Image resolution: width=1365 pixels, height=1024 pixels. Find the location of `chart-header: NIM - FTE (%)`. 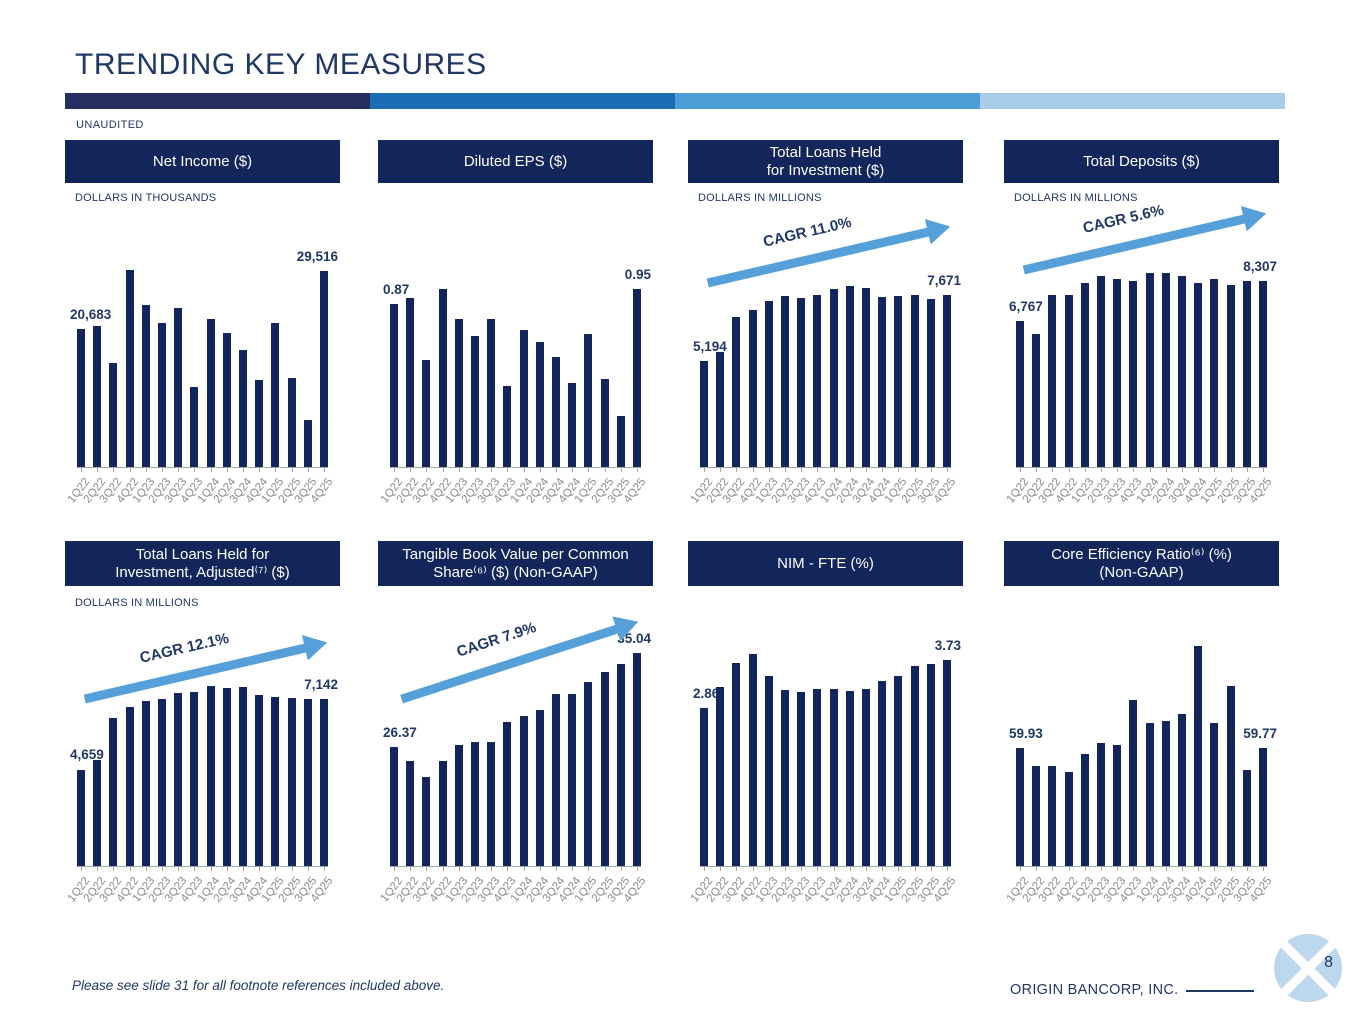

chart-header: NIM - FTE (%) is located at coordinates (825, 563).